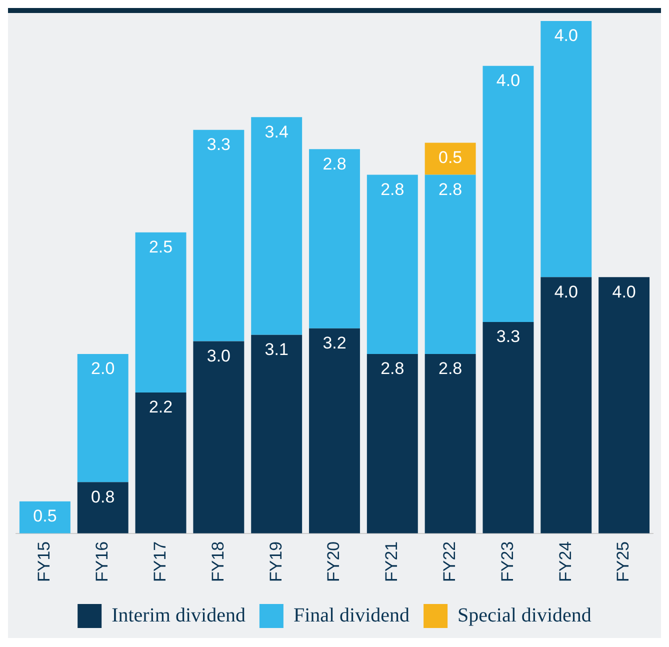 Image resolution: width=669 pixels, height=647 pixels. What do you see at coordinates (102, 561) in the screenshot?
I see `x-tick-label: FY16` at bounding box center [102, 561].